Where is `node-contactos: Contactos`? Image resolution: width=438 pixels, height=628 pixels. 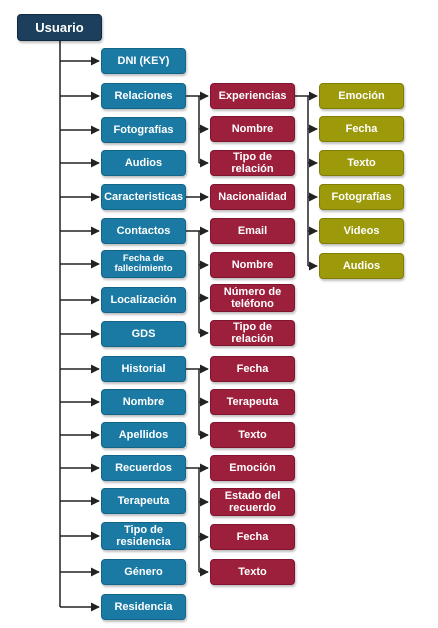 node-contactos: Contactos is located at coordinates (143, 231).